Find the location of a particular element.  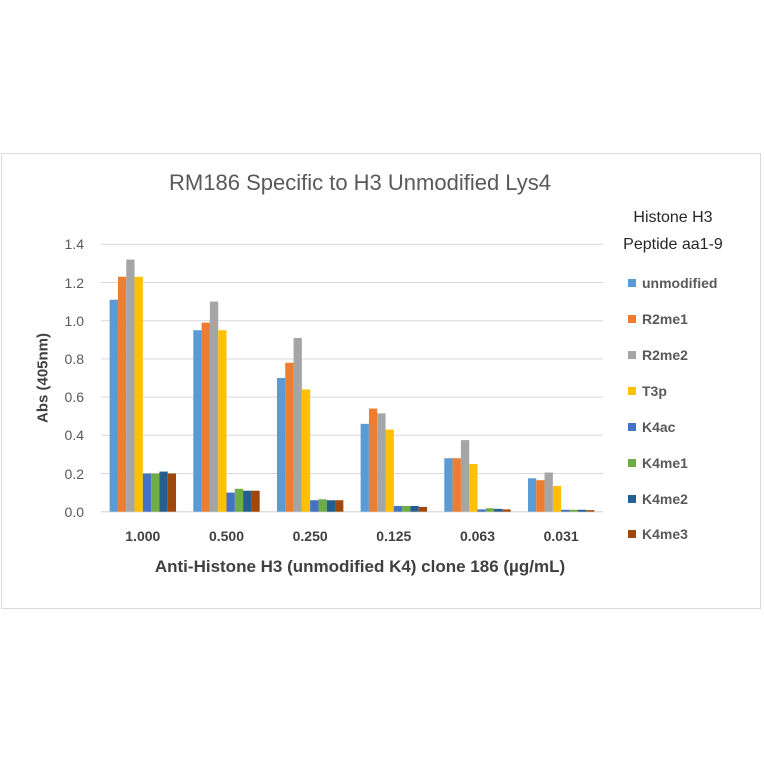

bar-k4me1-0.250 is located at coordinates (322, 505).